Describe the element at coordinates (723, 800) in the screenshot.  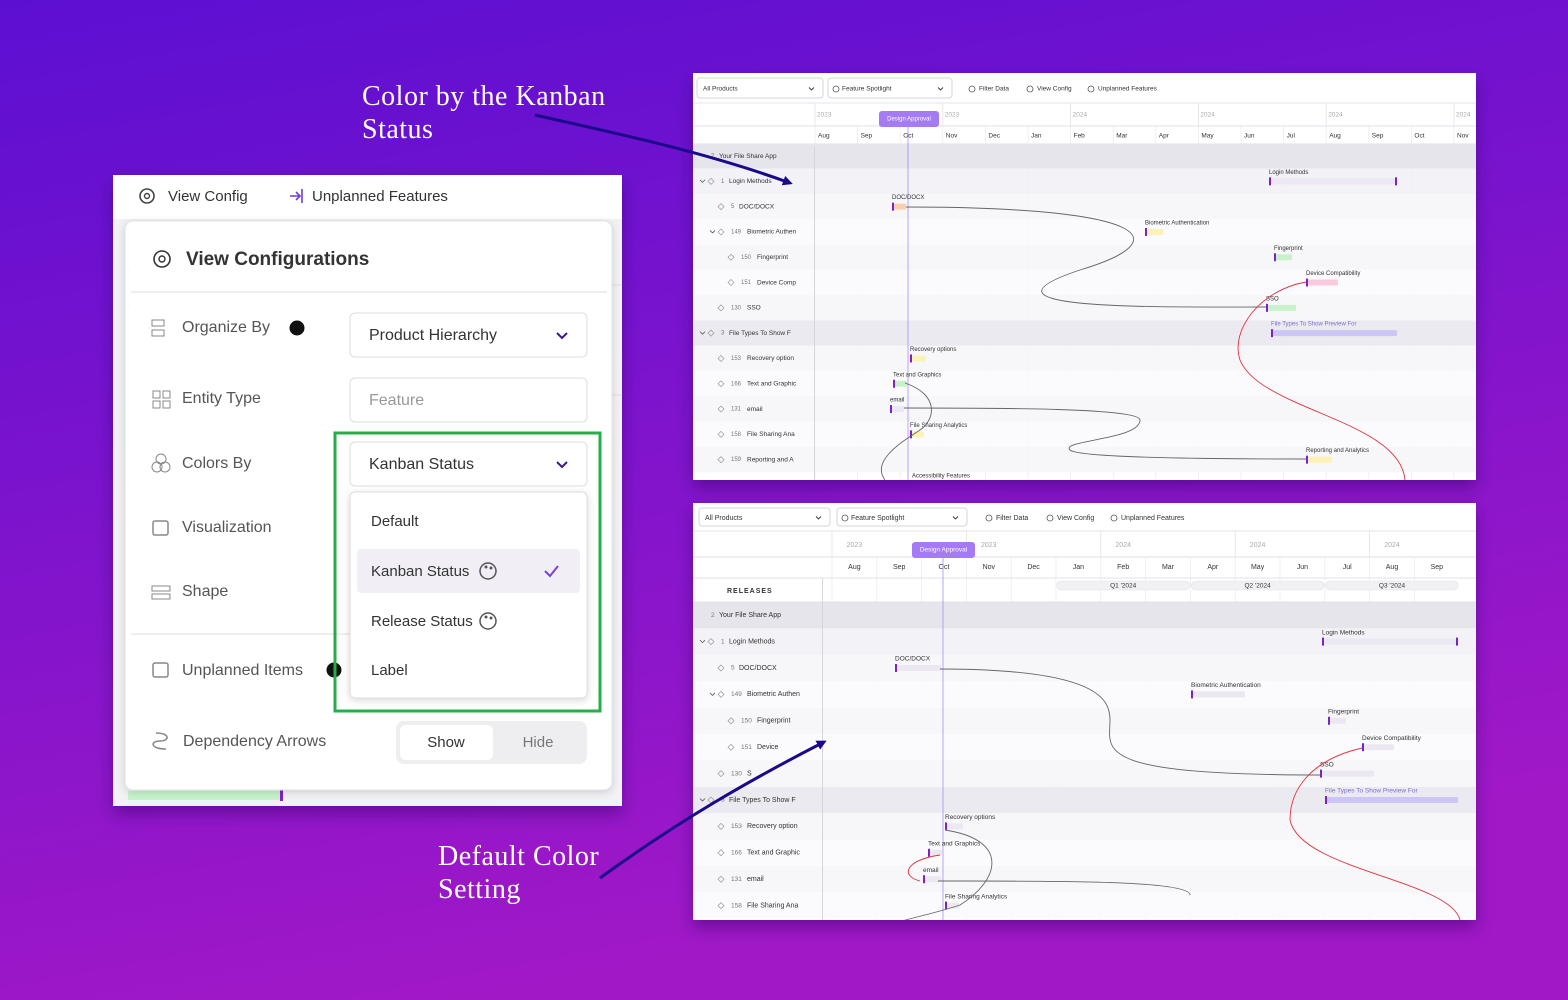
I see `row-id: 3` at that location.